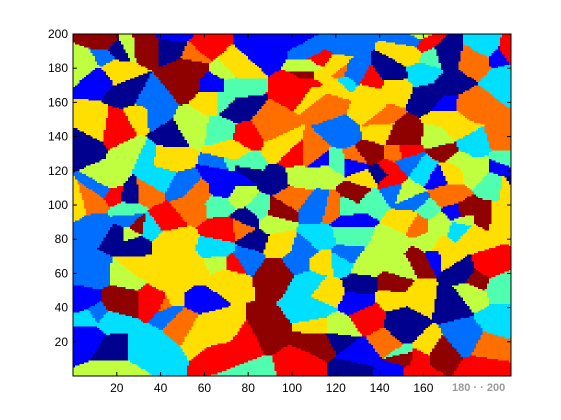  What do you see at coordinates (117, 388) in the screenshot?
I see `x-tick-label: 20` at bounding box center [117, 388].